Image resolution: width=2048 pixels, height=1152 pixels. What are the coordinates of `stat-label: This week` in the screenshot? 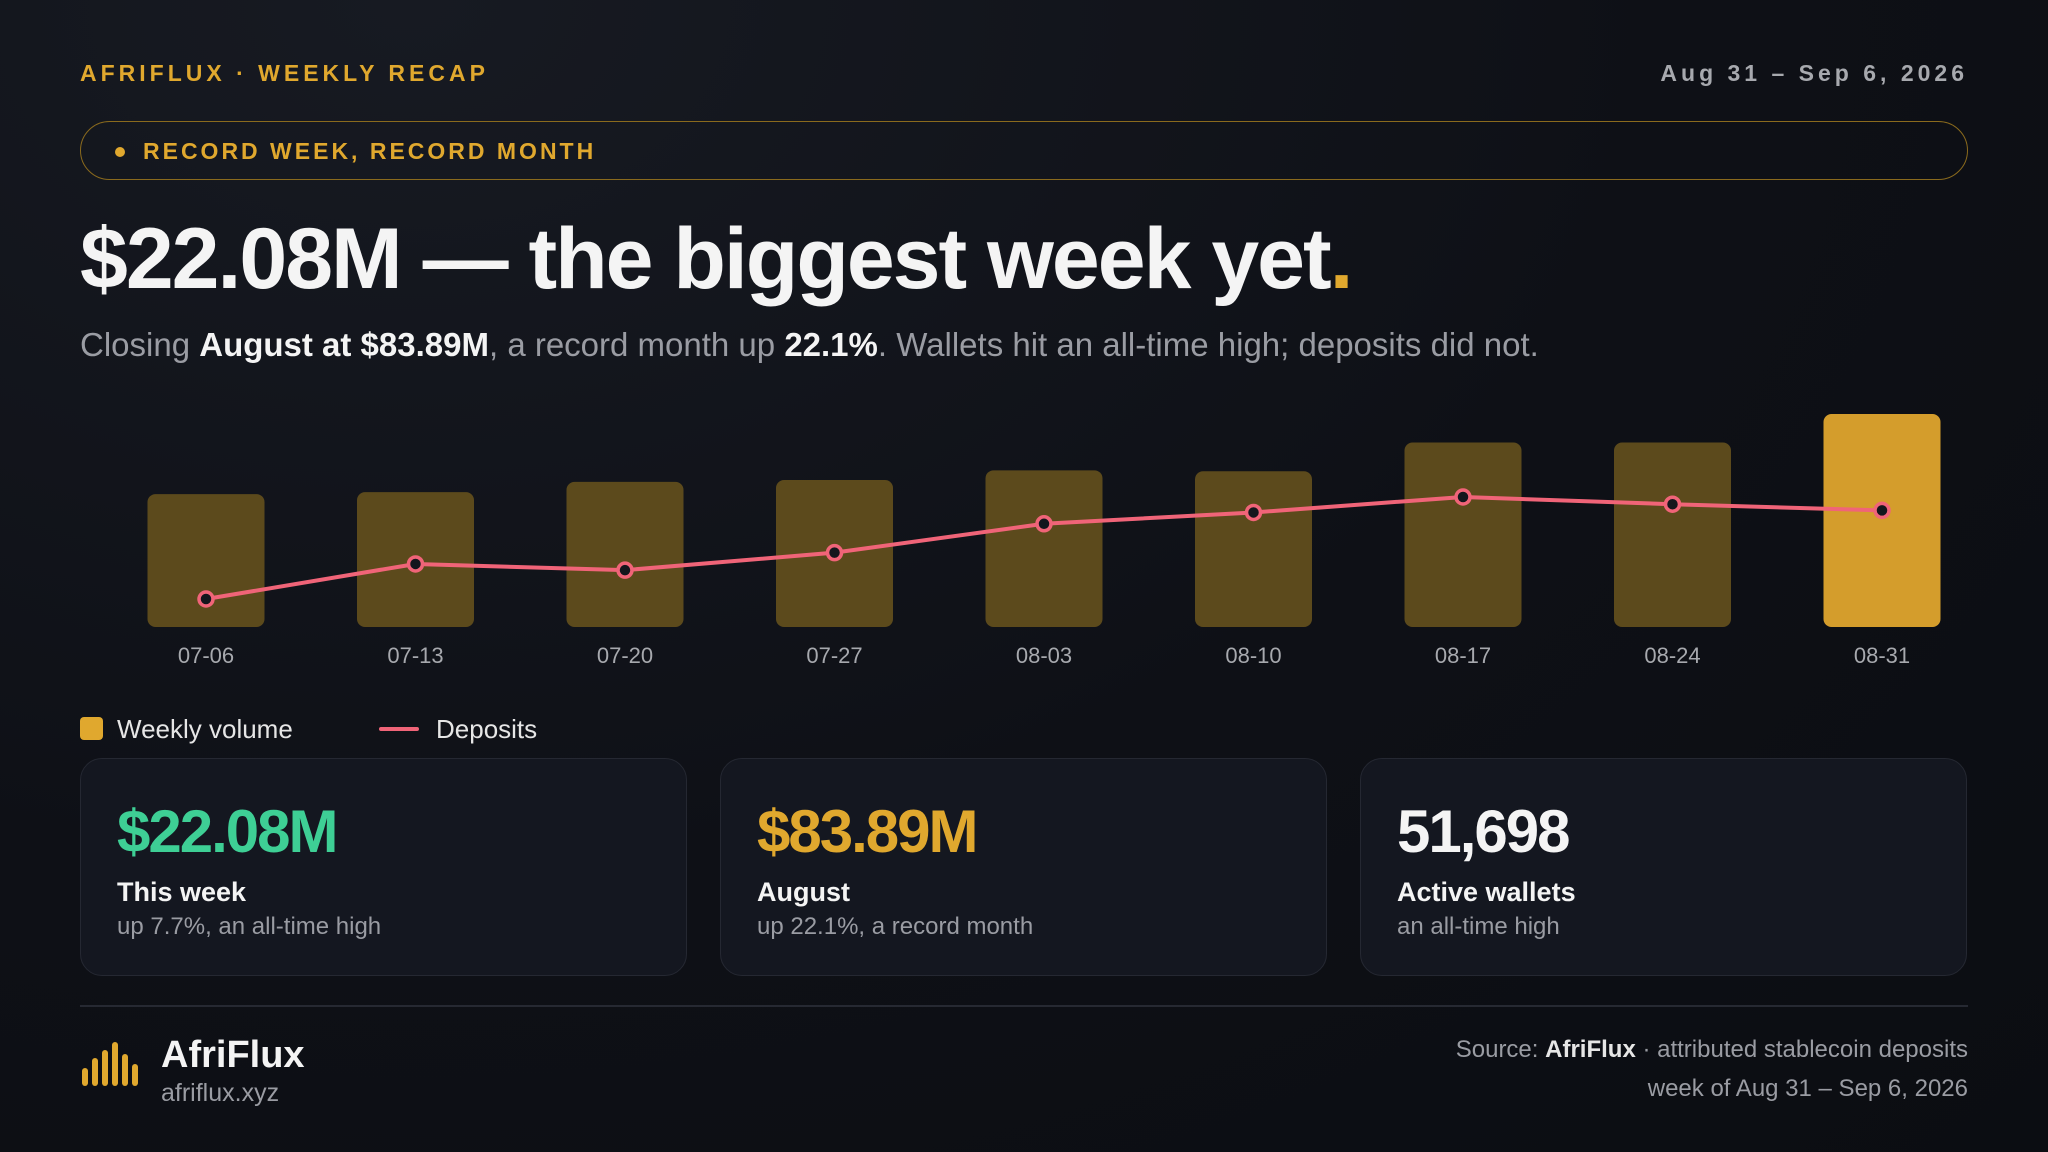 It's located at (182, 892).